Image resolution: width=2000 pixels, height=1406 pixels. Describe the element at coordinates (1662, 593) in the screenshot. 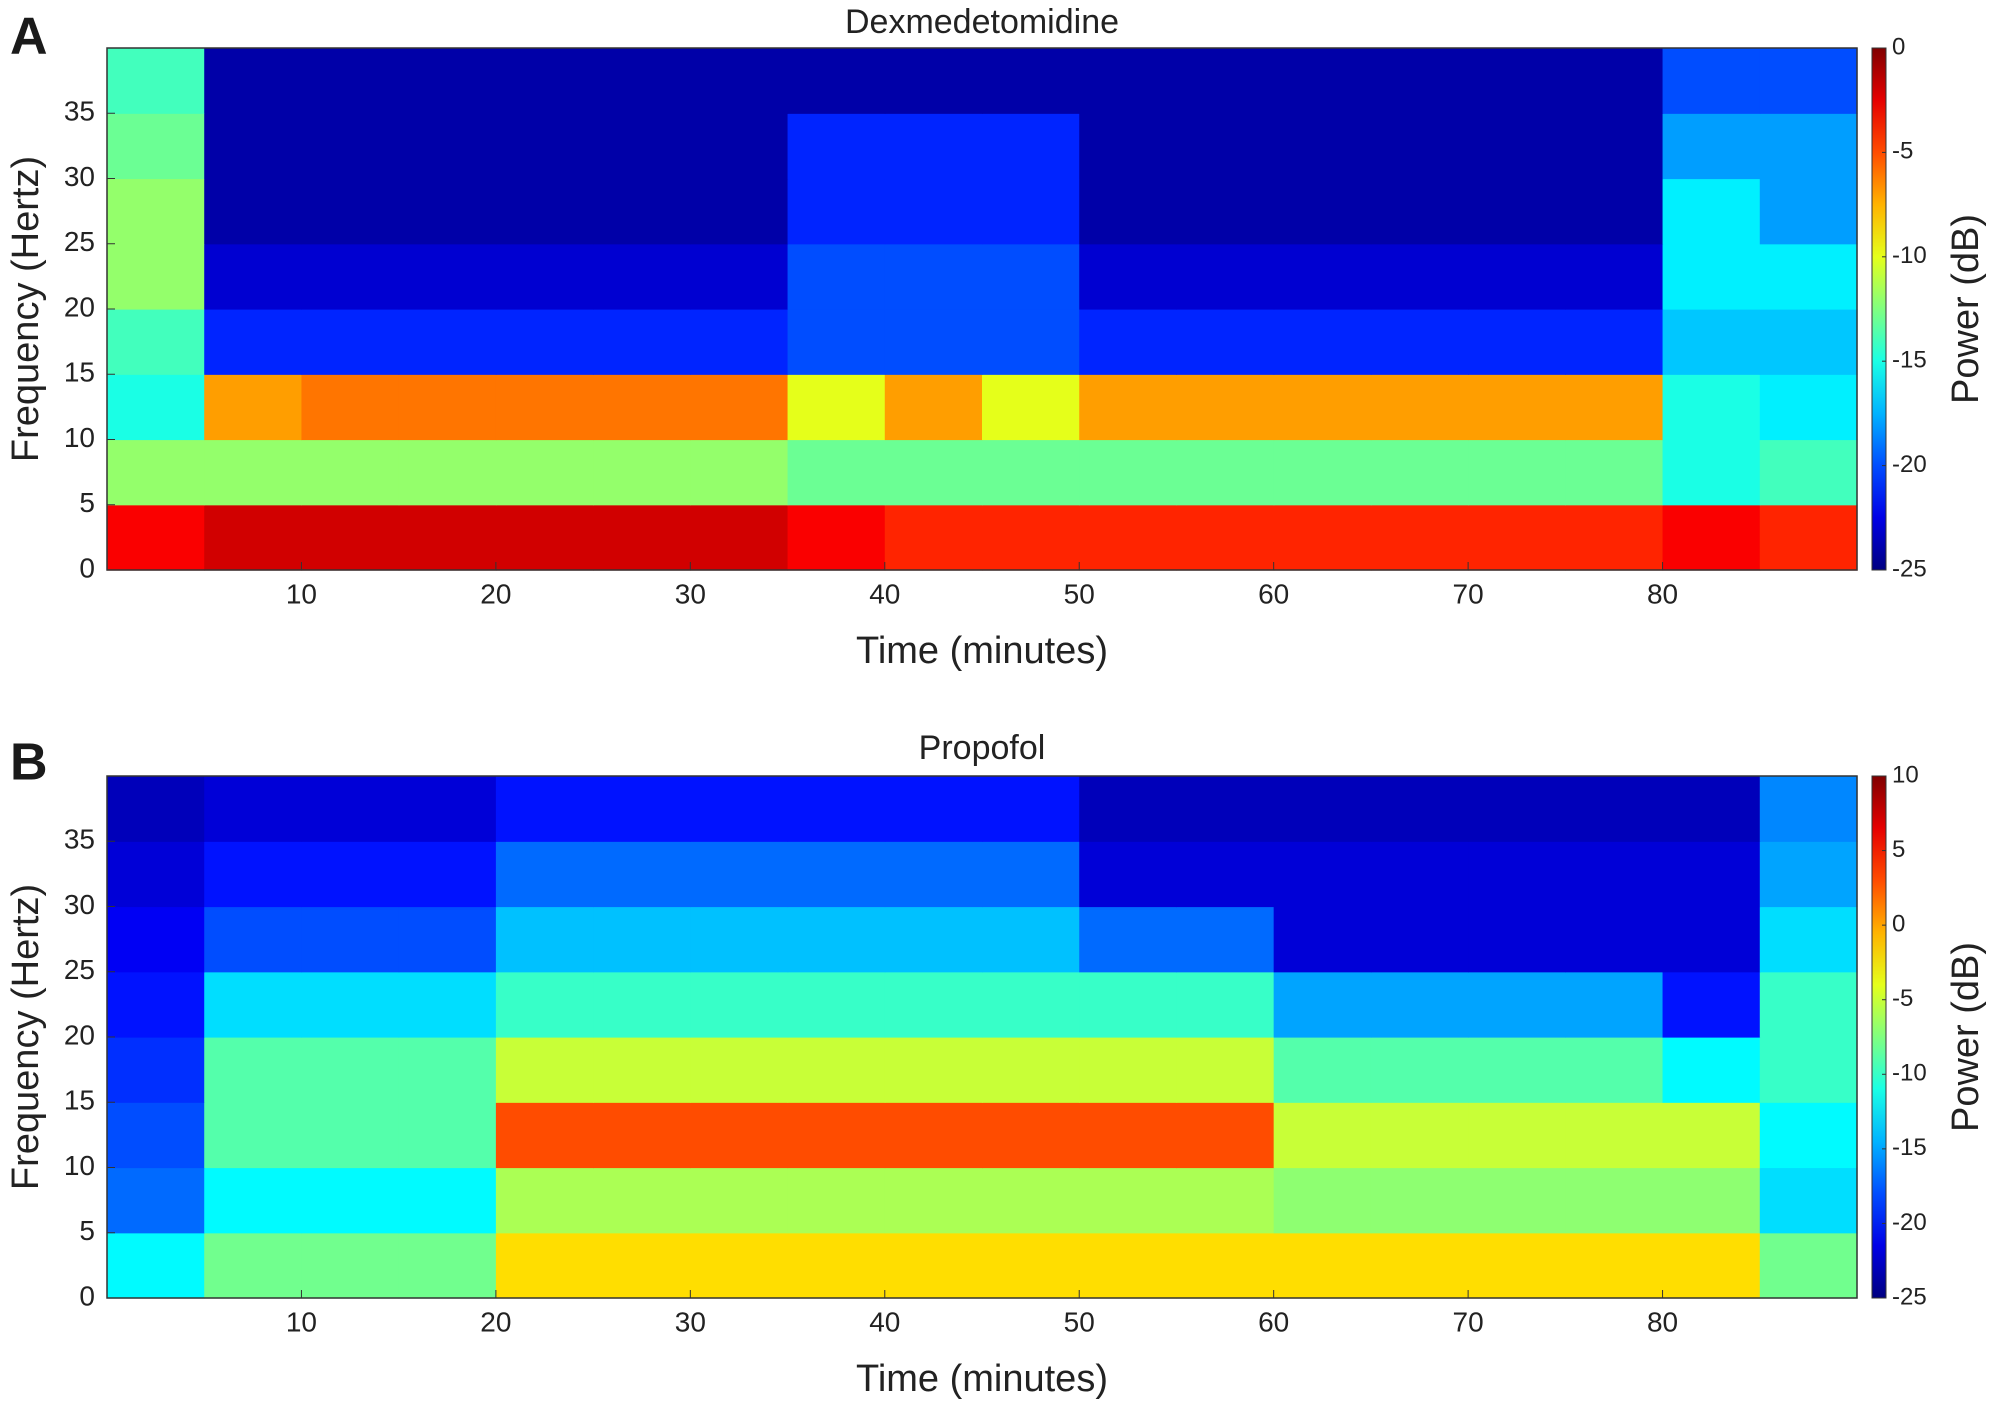

I see `x-tick-label: 80` at that location.